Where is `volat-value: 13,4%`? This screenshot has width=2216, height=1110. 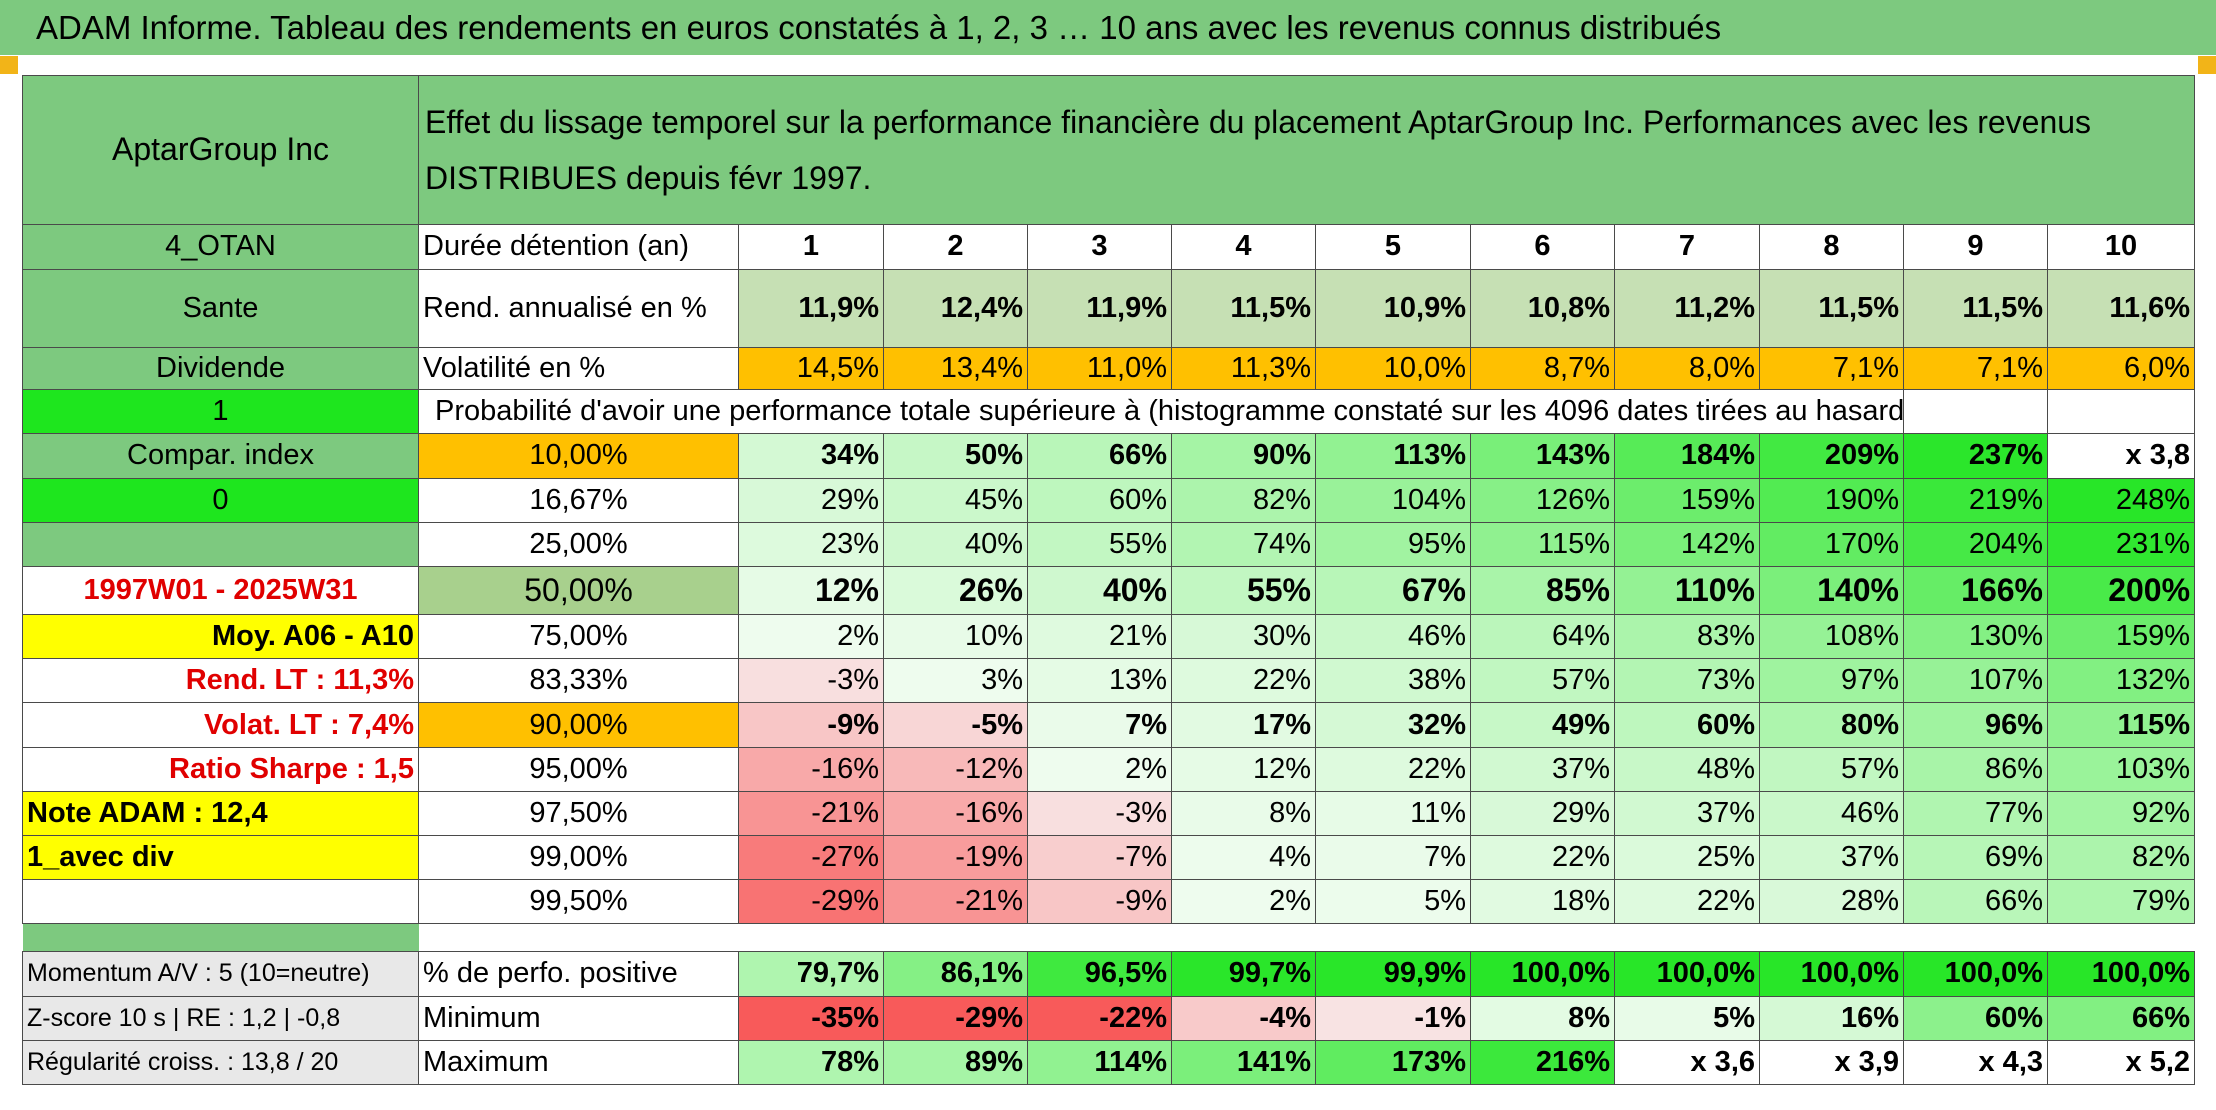 volat-value: 13,4% is located at coordinates (955, 369).